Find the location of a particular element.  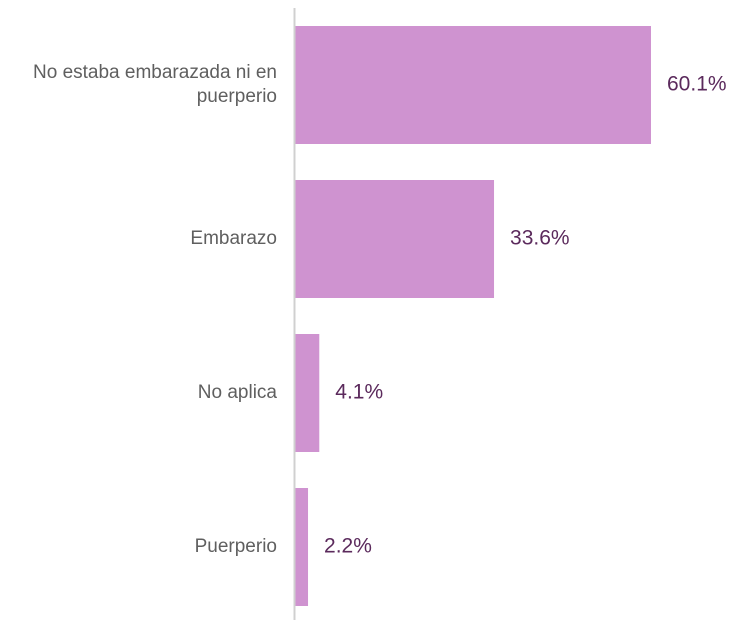

category-label-2: No aplica is located at coordinates (238, 392).